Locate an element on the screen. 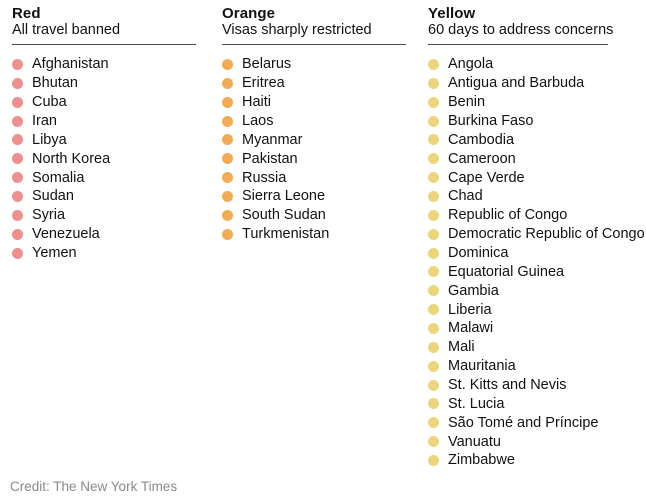  country-list-item: Belarus is located at coordinates (325, 64).